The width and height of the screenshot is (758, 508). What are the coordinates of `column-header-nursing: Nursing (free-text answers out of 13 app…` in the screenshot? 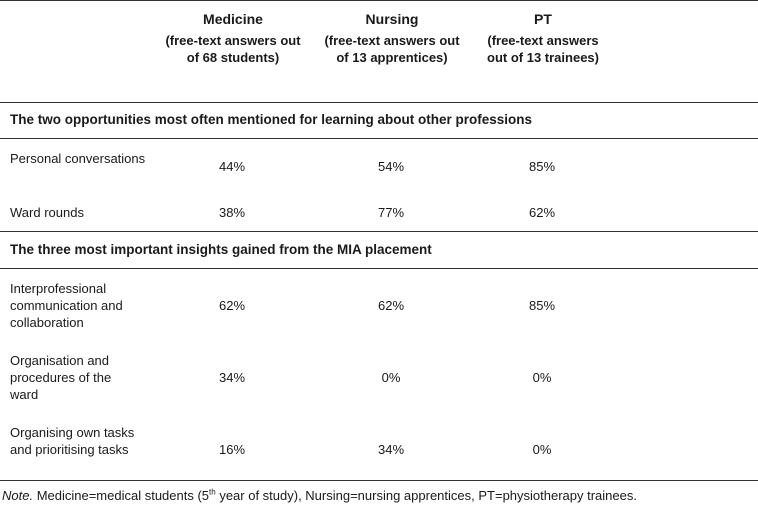 It's located at (392, 38).